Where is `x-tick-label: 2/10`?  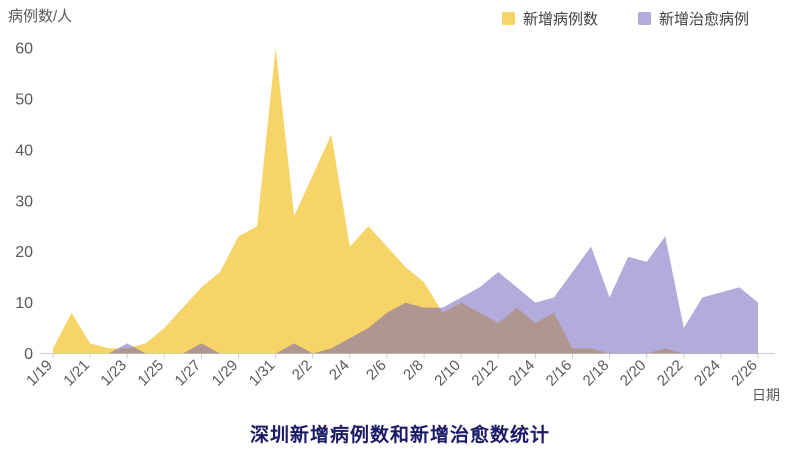
x-tick-label: 2/10 is located at coordinates (447, 373).